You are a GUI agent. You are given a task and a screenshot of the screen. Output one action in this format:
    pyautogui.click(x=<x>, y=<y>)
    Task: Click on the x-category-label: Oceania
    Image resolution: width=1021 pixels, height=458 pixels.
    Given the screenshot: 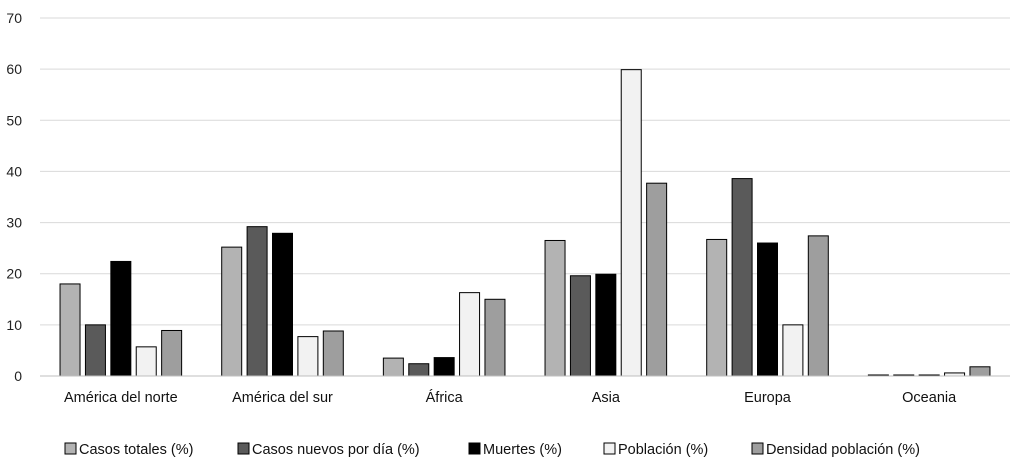 What is the action you would take?
    pyautogui.click(x=929, y=398)
    